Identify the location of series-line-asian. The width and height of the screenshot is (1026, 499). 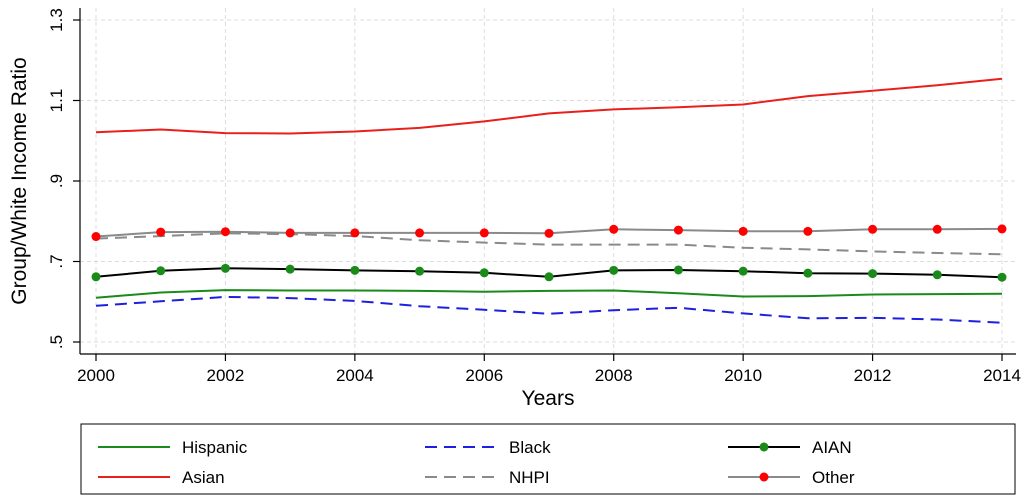
(549, 106).